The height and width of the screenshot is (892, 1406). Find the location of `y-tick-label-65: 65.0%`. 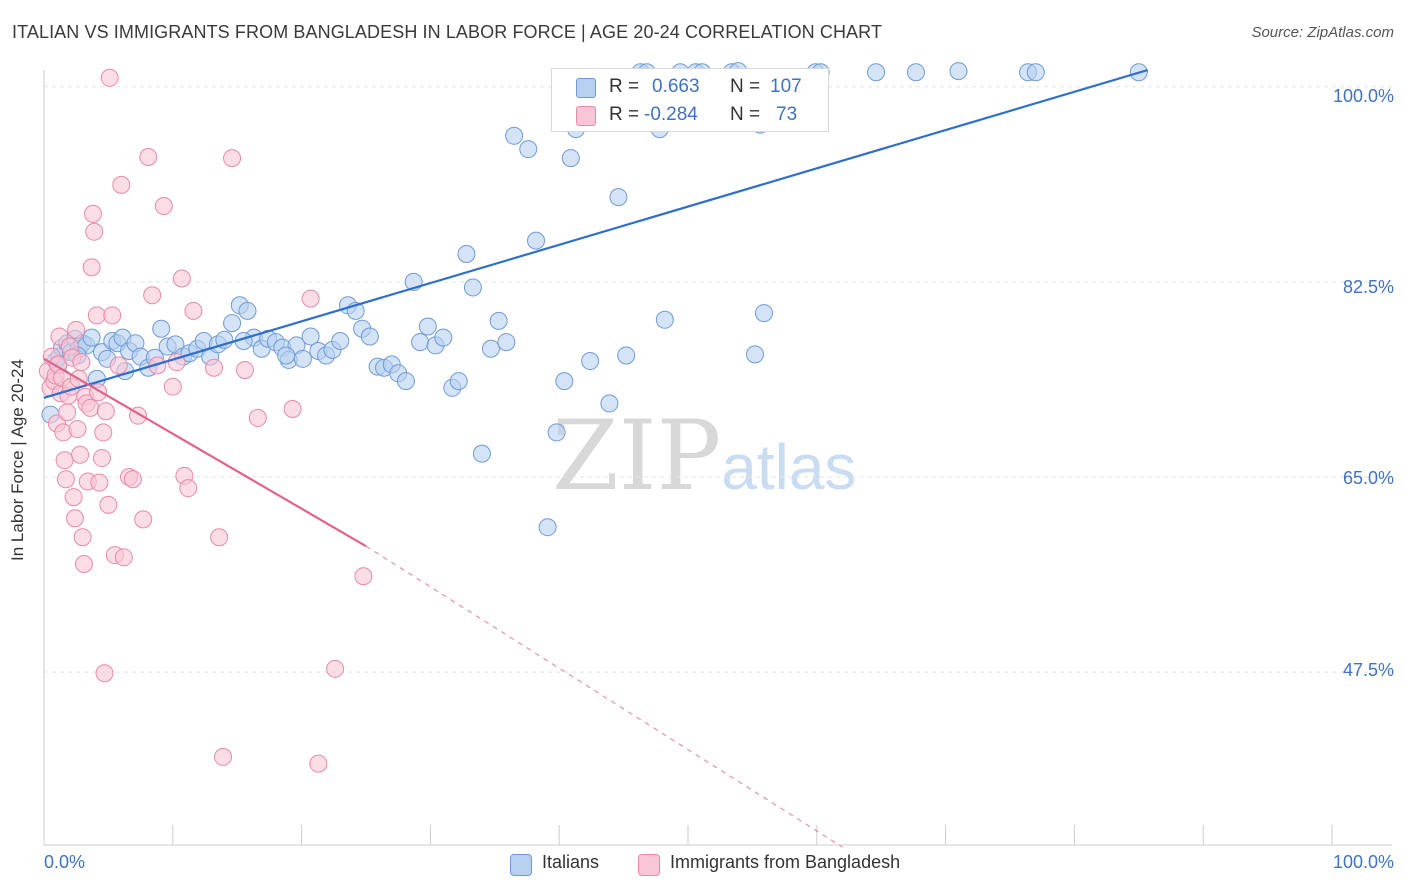

y-tick-label-65: 65.0% is located at coordinates (1368, 478).